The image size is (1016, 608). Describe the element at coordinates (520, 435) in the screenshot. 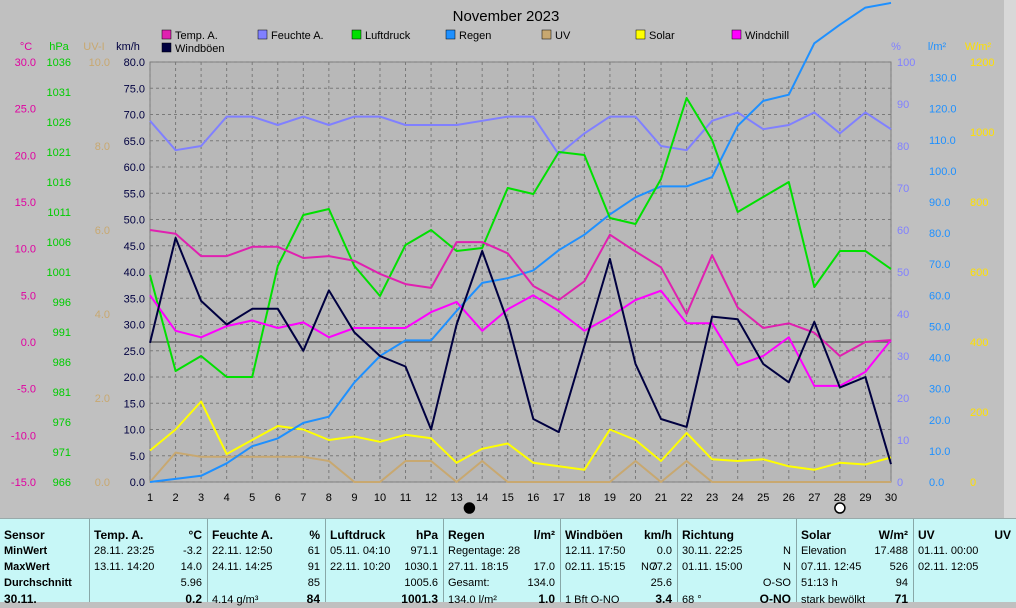

I see `series-line` at that location.